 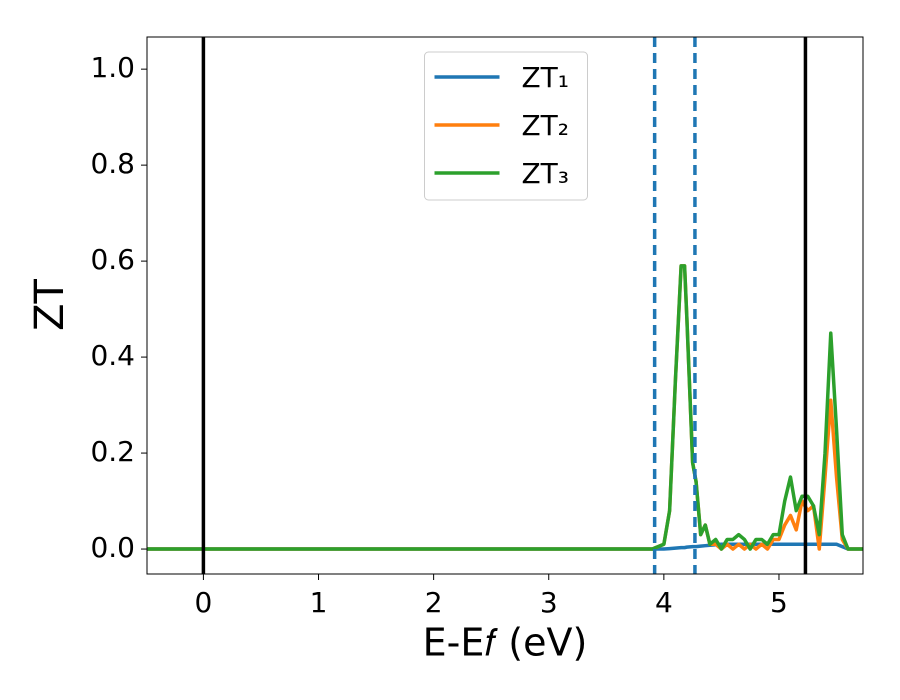 I want to click on y-tick-label: 0.0, so click(x=112, y=547).